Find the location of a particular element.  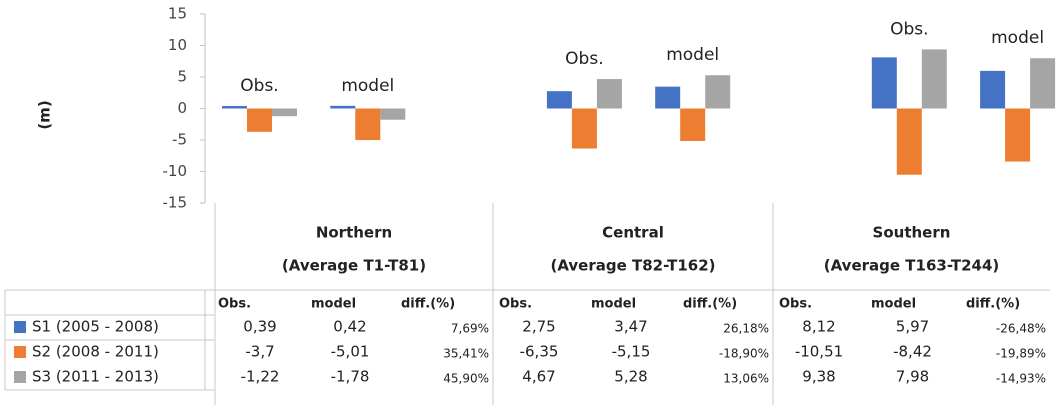

table-value: -5,15 is located at coordinates (631, 352).